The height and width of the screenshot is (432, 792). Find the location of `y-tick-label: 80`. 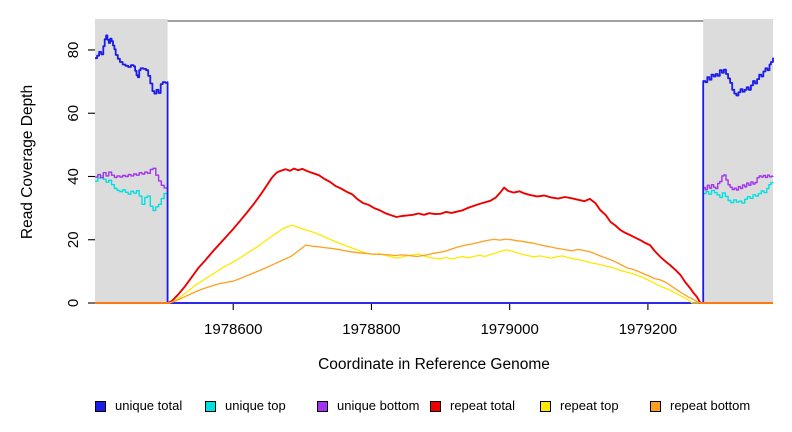

y-tick-label: 80 is located at coordinates (73, 50).